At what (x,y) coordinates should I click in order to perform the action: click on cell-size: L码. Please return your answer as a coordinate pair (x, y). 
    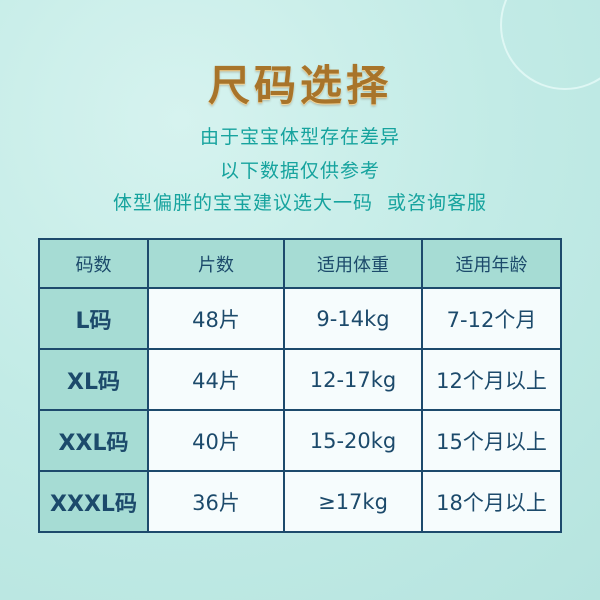
    Looking at the image, I should click on (93, 318).